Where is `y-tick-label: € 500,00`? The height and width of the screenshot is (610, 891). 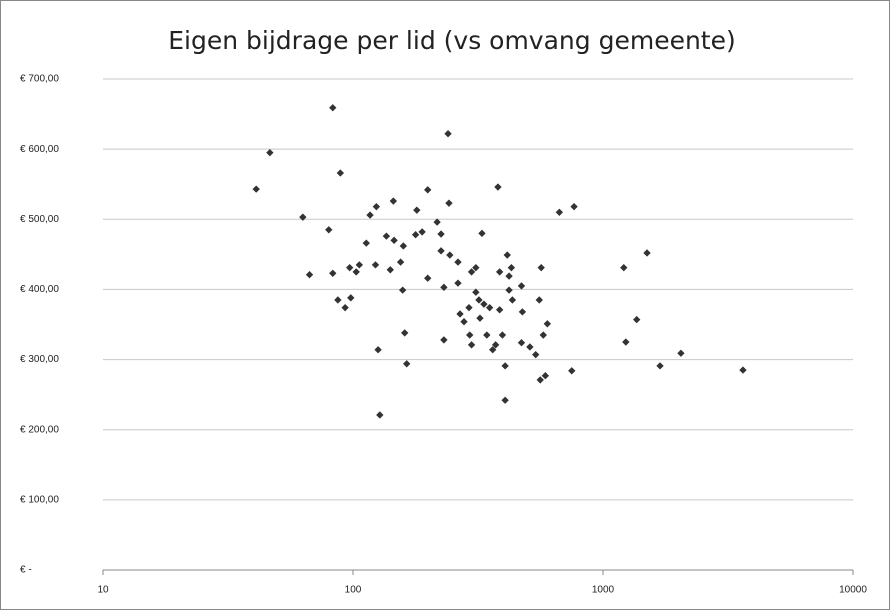 y-tick-label: € 500,00 is located at coordinates (39, 219).